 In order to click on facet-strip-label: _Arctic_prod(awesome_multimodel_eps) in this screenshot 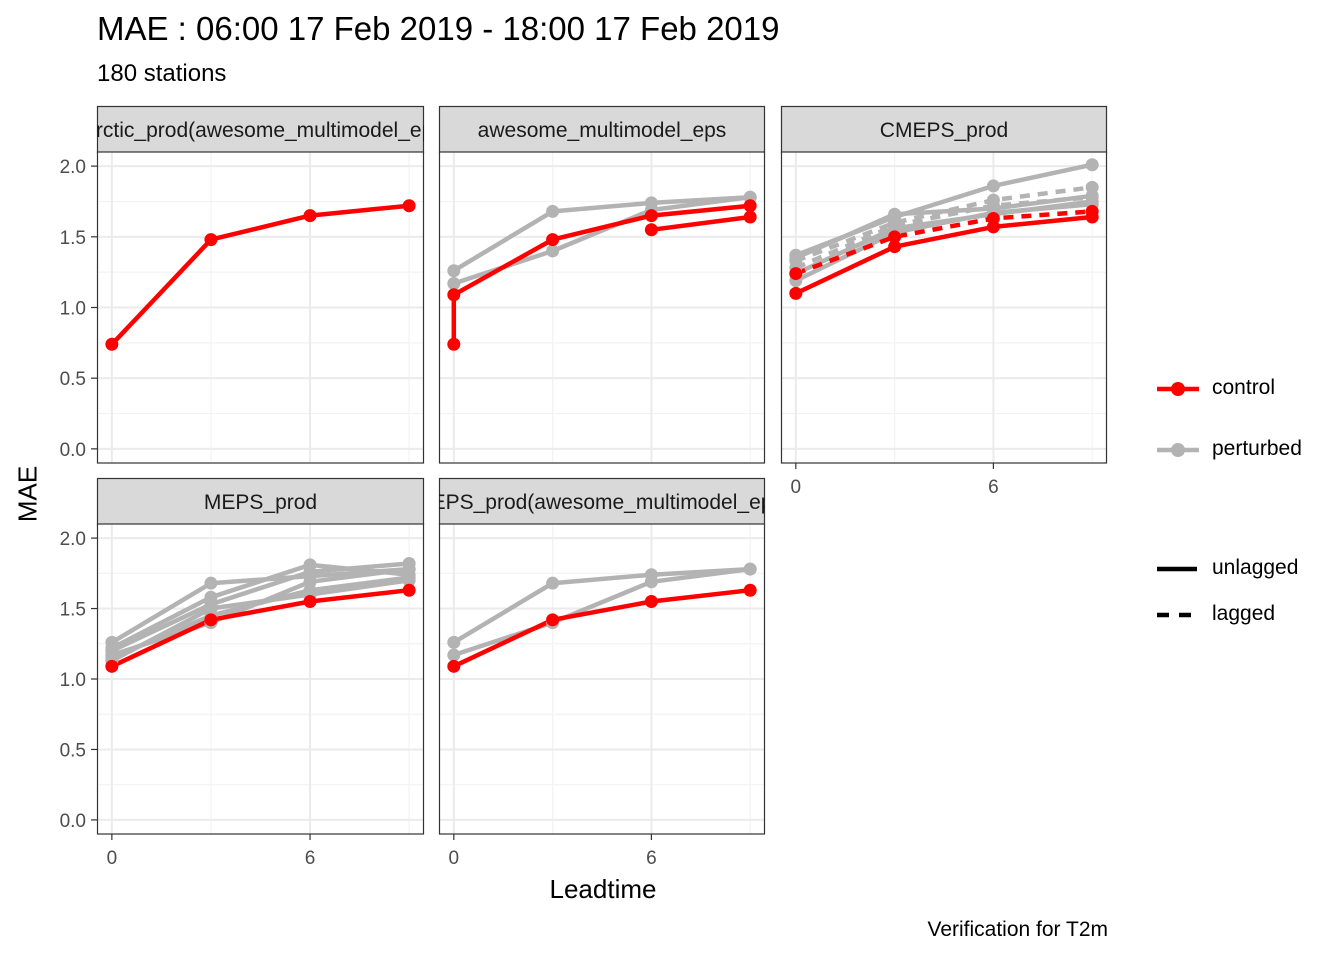, I will do `click(260, 130)`.